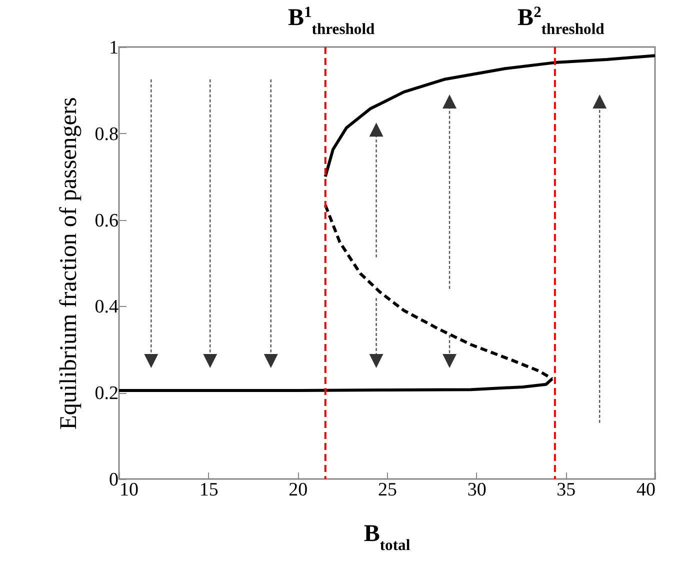  What do you see at coordinates (106, 134) in the screenshot?
I see `y-tick-label: 0.8` at bounding box center [106, 134].